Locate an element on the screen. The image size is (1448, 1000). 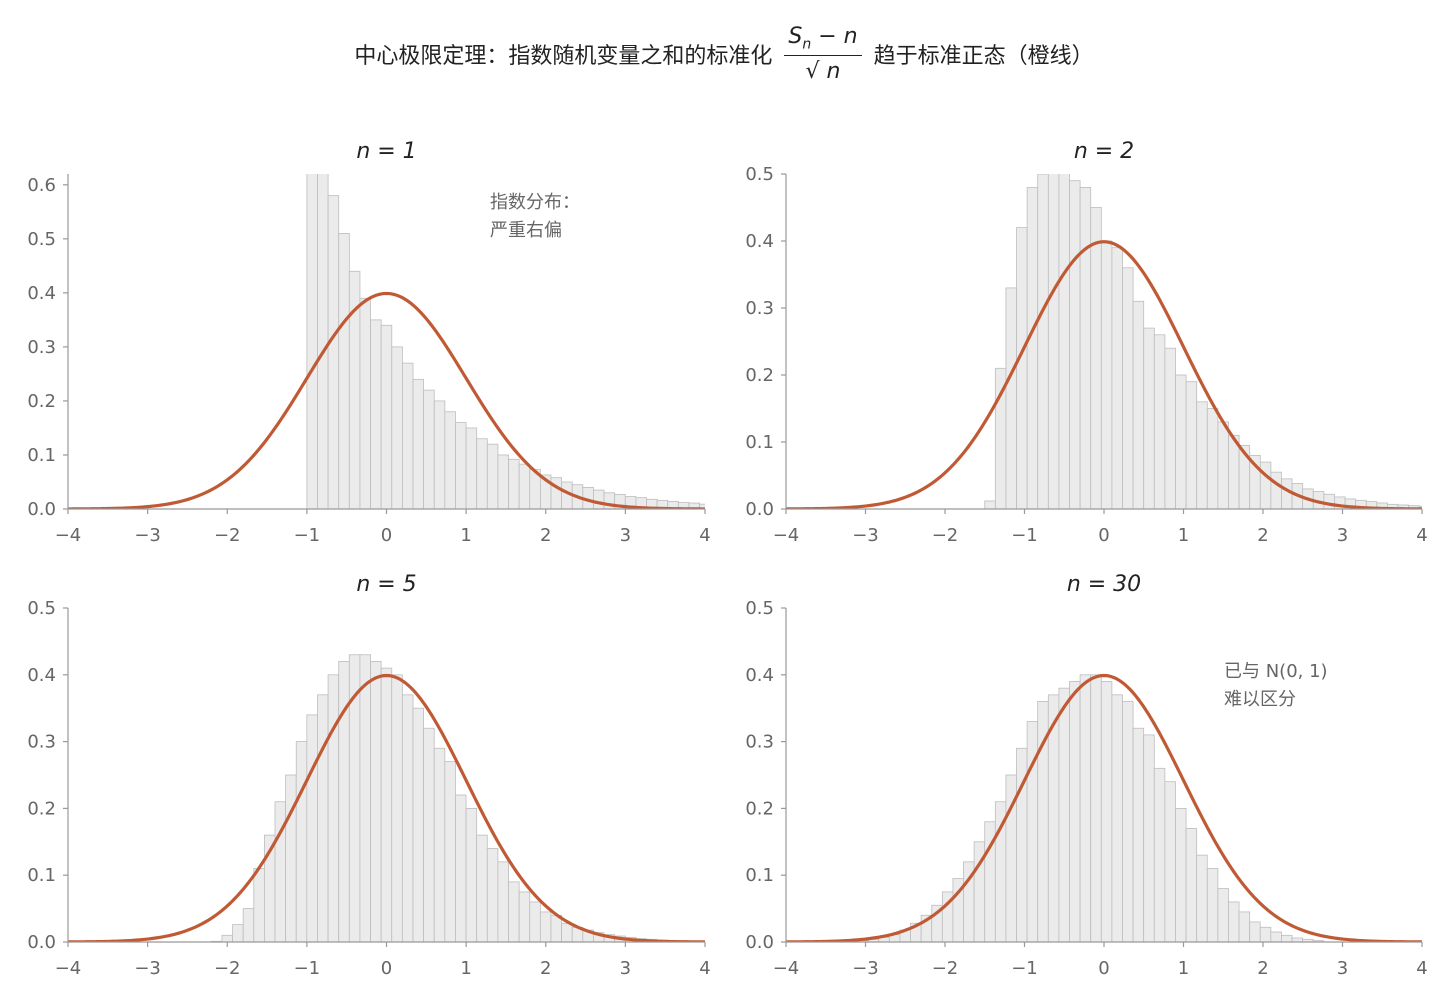
title-prefix: 中心极限定理：指数随机变量之和的标准化 is located at coordinates (563, 56).